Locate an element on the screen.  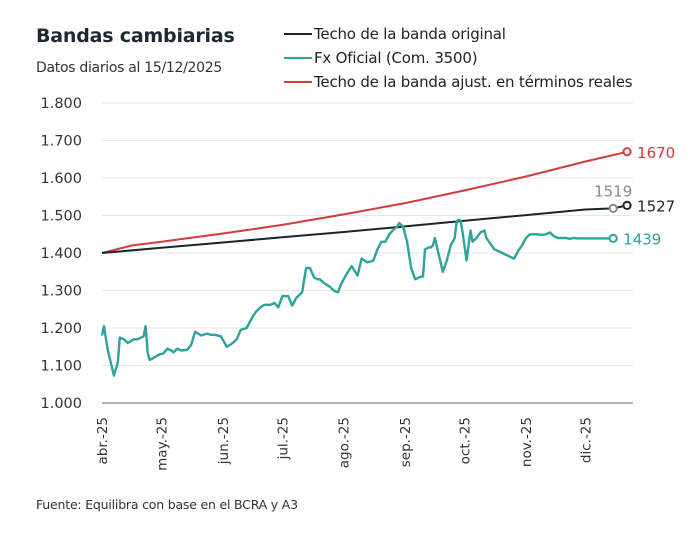
chart-subtitle: Datos diarios al 15/12/2025 is located at coordinates (129, 68).